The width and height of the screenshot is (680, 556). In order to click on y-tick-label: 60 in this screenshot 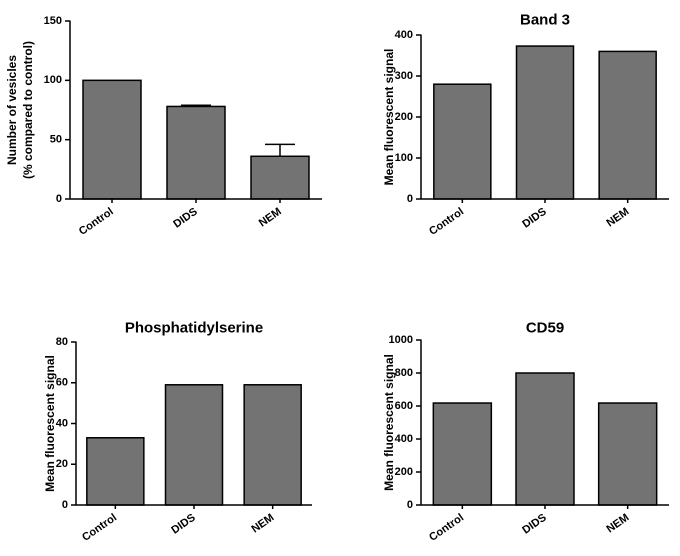, I will do `click(62, 383)`.